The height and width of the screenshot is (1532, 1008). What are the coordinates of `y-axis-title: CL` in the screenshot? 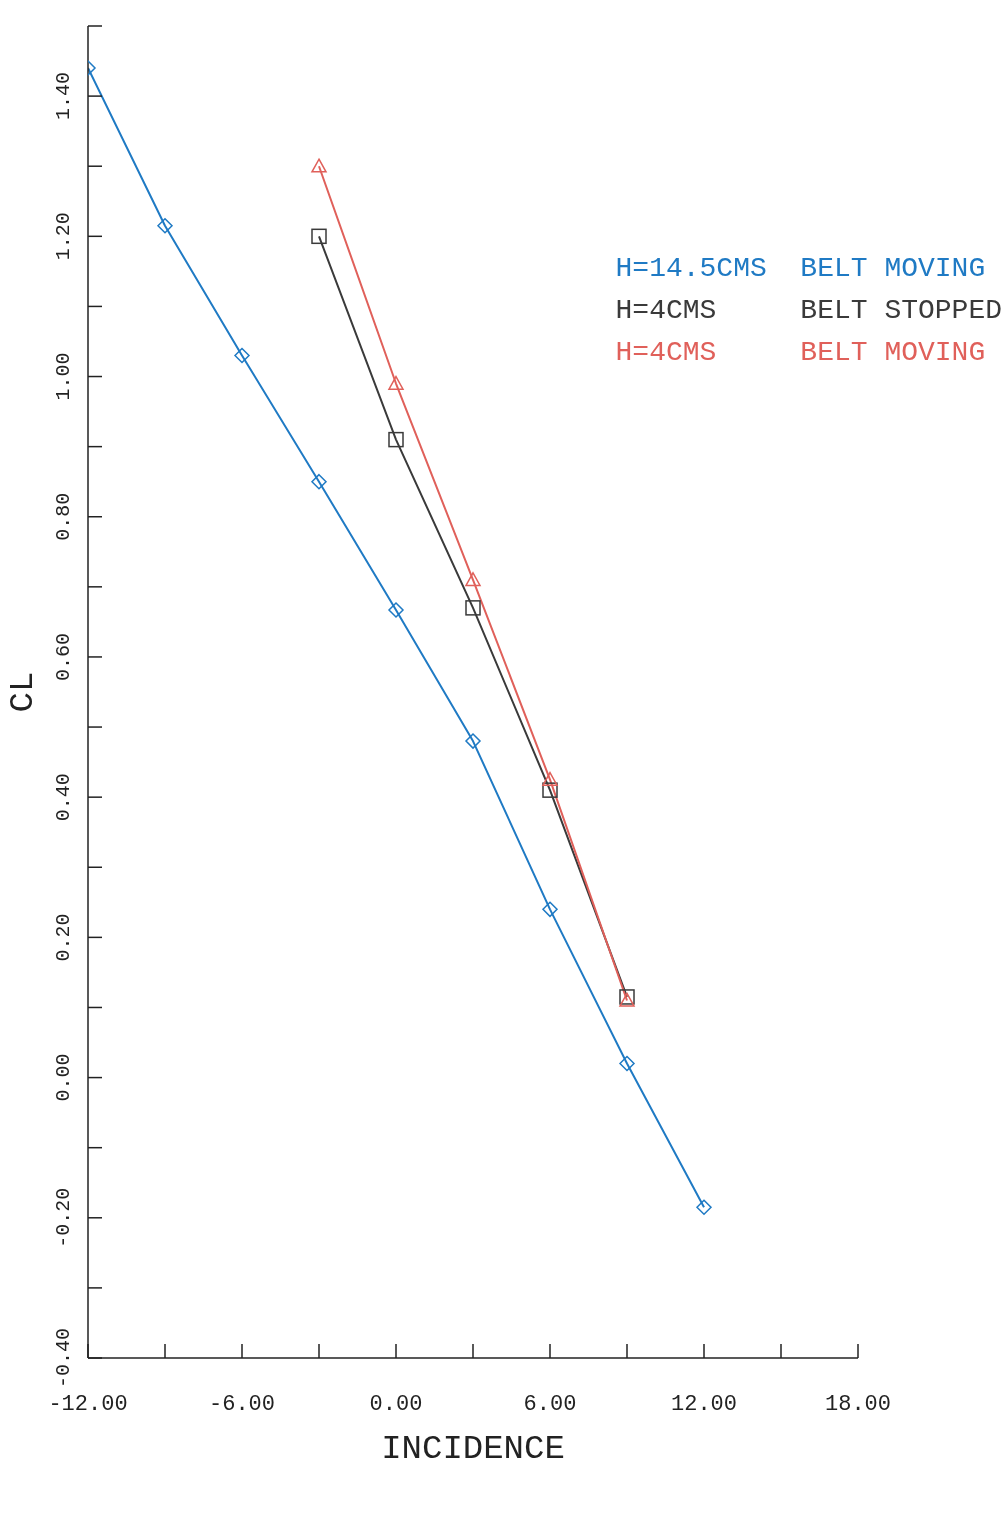 It's located at (23, 692).